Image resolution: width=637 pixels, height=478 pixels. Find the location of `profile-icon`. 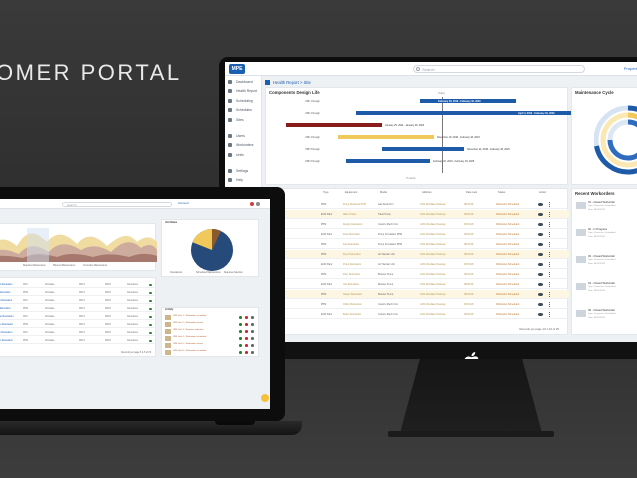

profile-icon is located at coordinates (258, 204).